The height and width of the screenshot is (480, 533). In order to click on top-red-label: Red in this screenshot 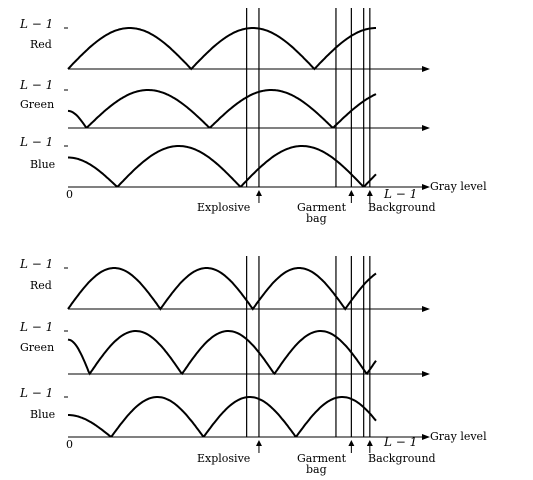, I will do `click(41, 44)`.